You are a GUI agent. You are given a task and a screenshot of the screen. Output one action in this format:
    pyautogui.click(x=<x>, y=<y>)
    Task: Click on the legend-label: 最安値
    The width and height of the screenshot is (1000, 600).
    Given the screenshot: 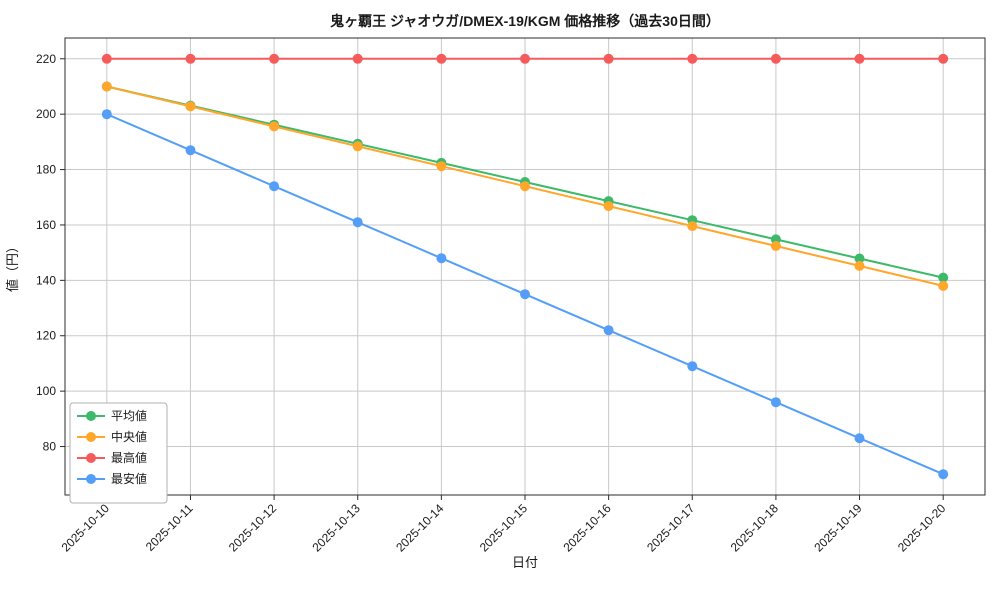 What is the action you would take?
    pyautogui.click(x=129, y=478)
    